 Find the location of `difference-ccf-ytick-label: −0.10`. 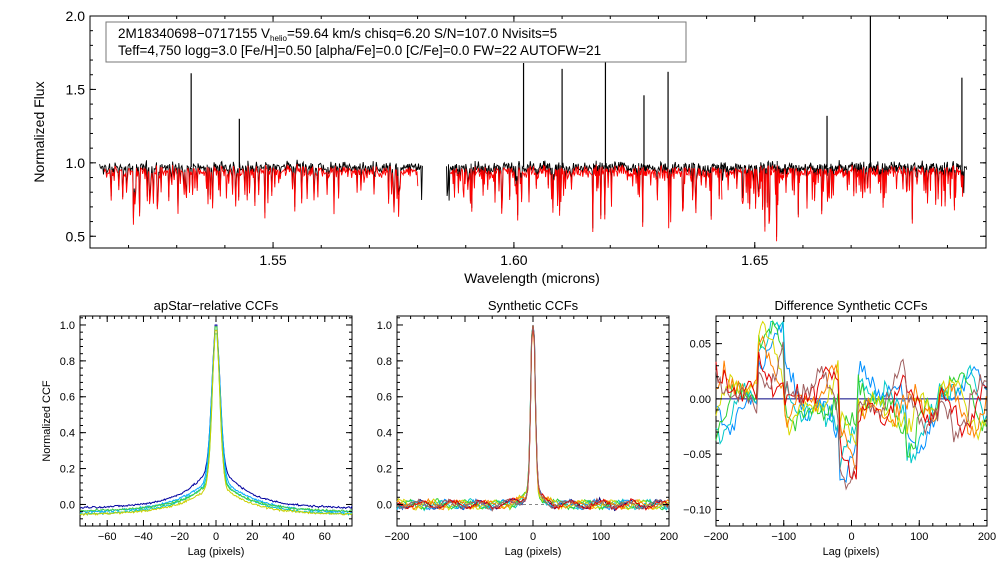

difference-ccf-ytick-label: −0.10 is located at coordinates (697, 510).